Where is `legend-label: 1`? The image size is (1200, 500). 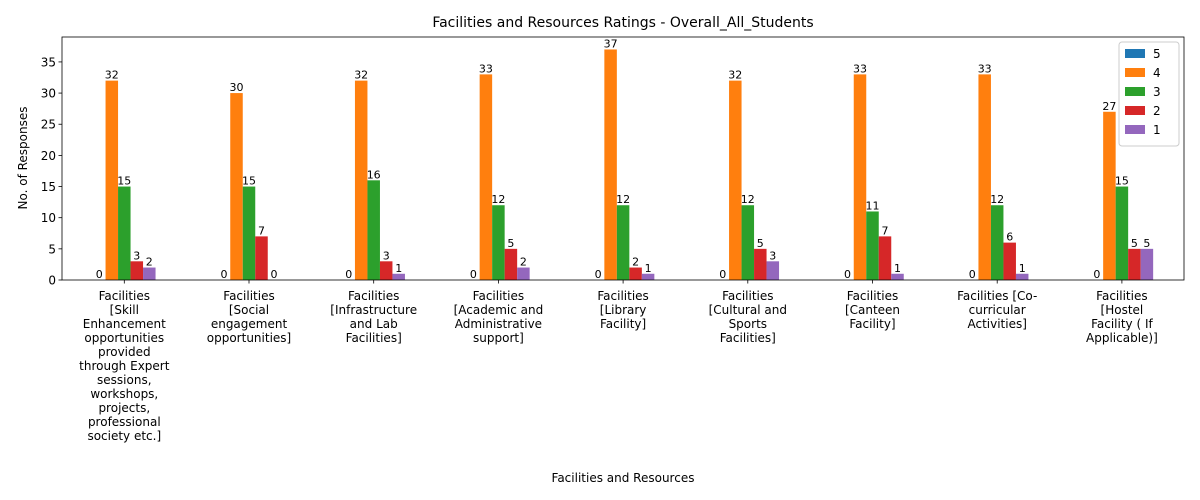 legend-label: 1 is located at coordinates (1157, 130).